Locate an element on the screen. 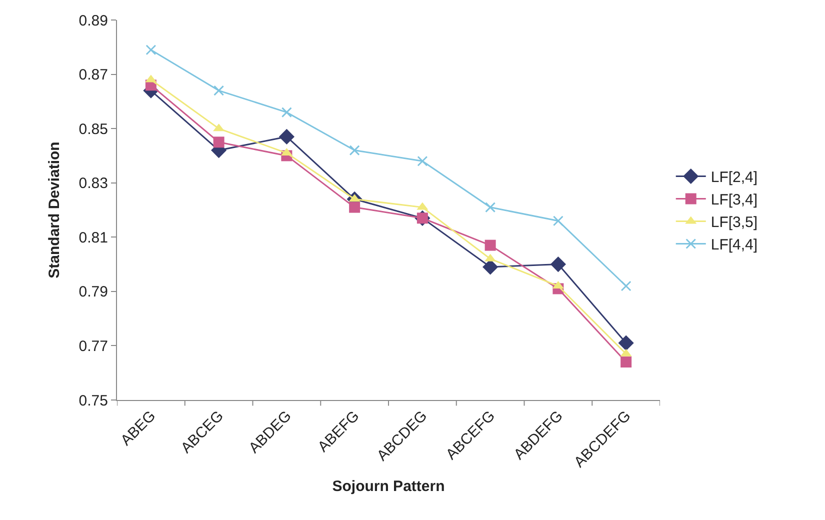 The image size is (825, 520). y-tick-label: 0.85 is located at coordinates (93, 129).